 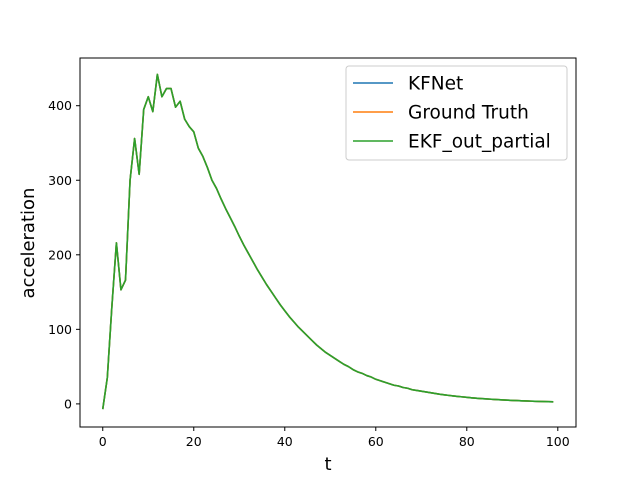 What do you see at coordinates (435, 84) in the screenshot?
I see `legend-label-kfnet: KFNet` at bounding box center [435, 84].